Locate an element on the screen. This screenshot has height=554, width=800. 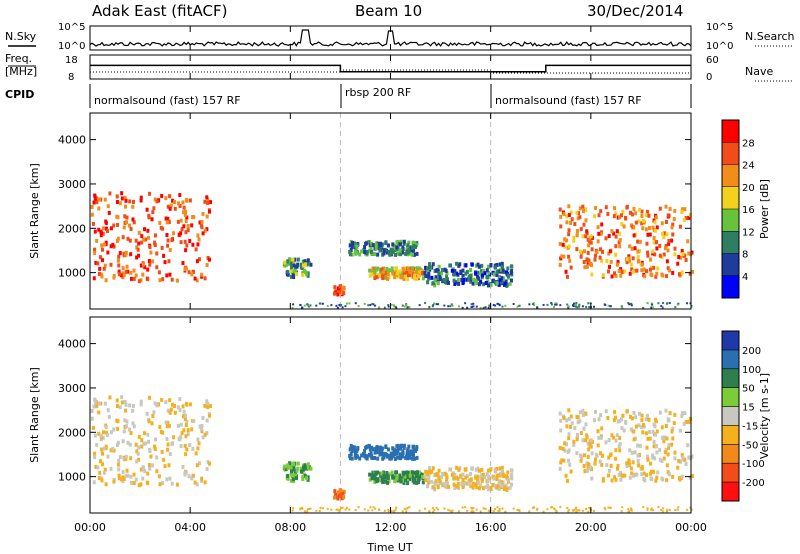
nave-tick-top: 60 is located at coordinates (712, 60).